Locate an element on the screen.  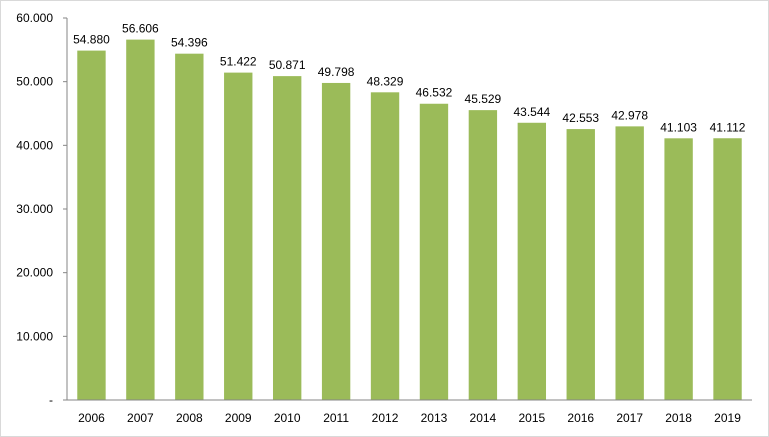
x-tick-label-2009: 2009 is located at coordinates (238, 418).